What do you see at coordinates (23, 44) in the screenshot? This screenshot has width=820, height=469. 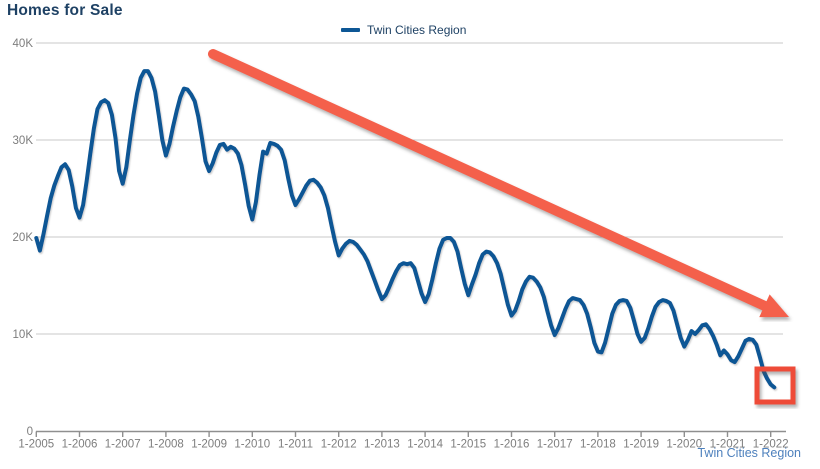 I see `y-axis-label: 40K` at bounding box center [23, 44].